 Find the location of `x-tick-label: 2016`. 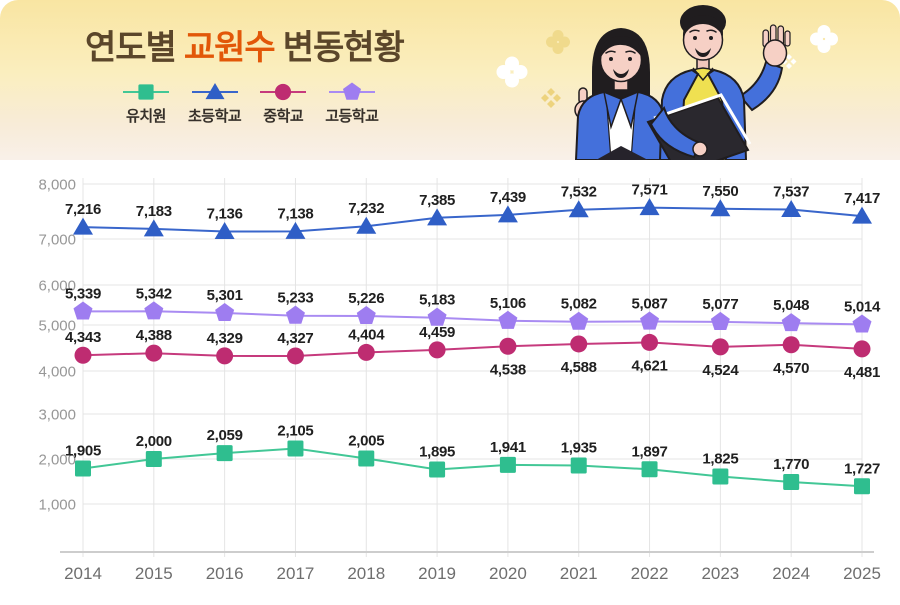

x-tick-label: 2016 is located at coordinates (225, 573).